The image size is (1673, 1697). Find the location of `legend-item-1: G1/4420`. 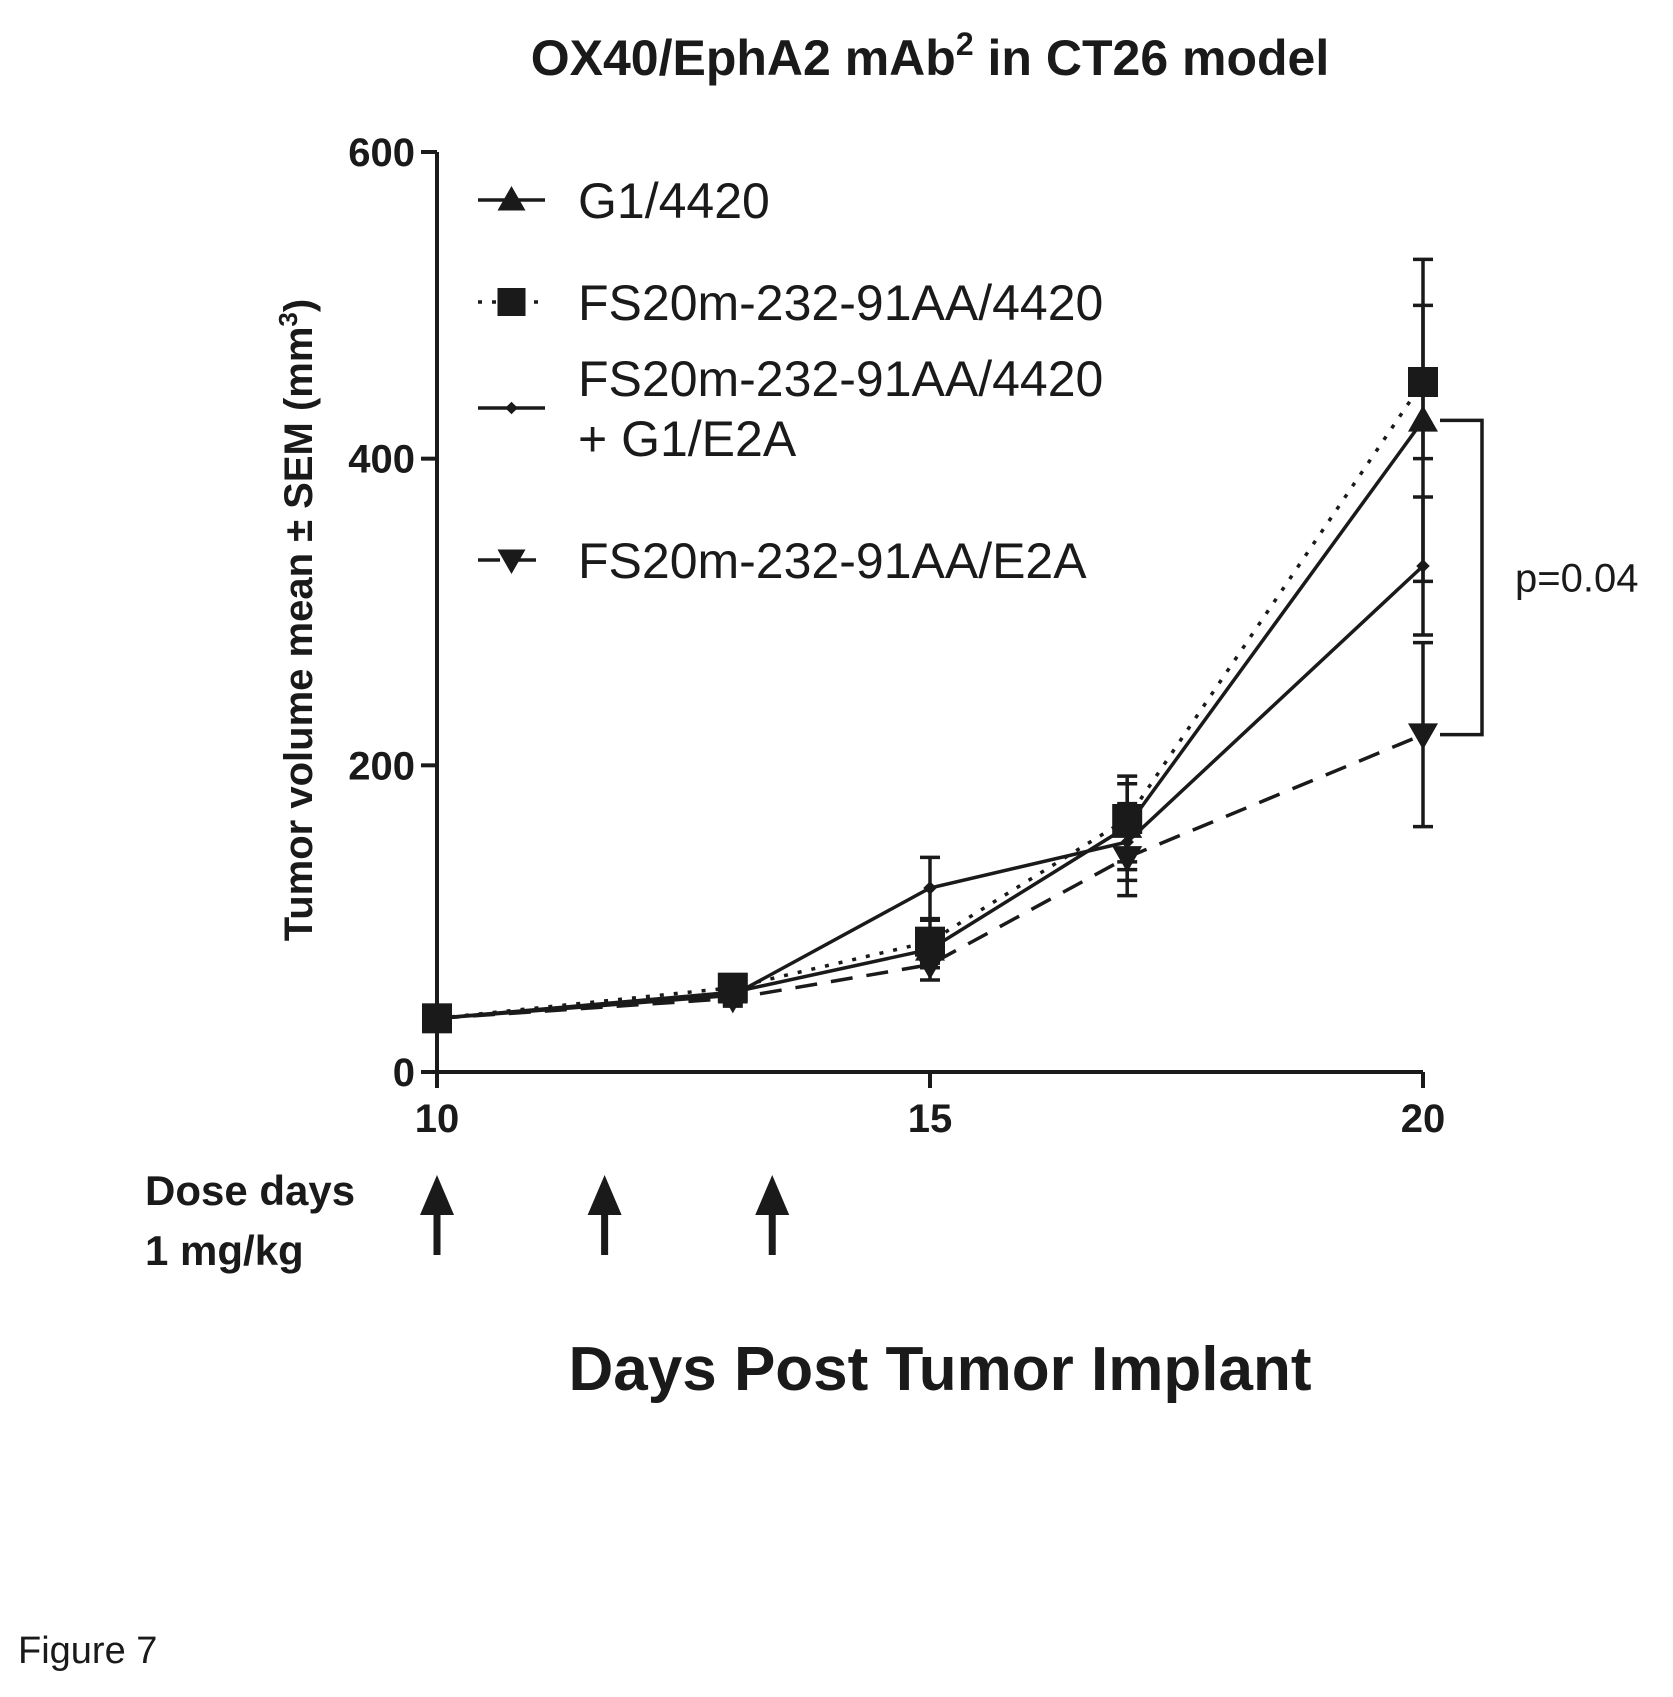

legend-item-1: G1/4420 is located at coordinates (624, 201).